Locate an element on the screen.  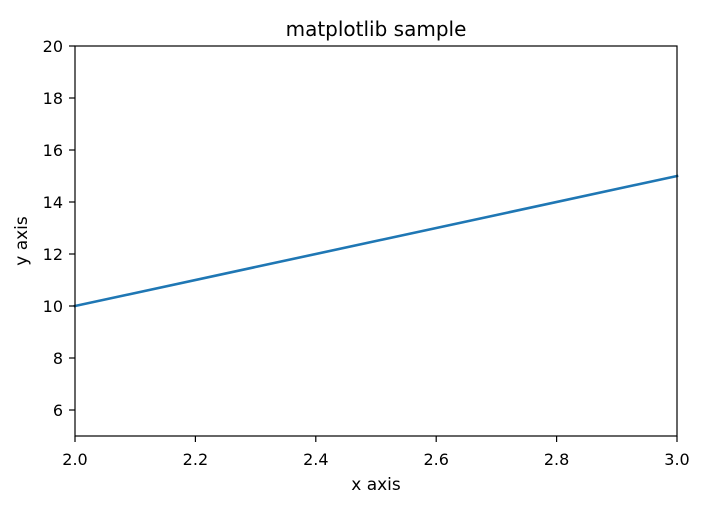
y-tick-label: 20 is located at coordinates (53, 46).